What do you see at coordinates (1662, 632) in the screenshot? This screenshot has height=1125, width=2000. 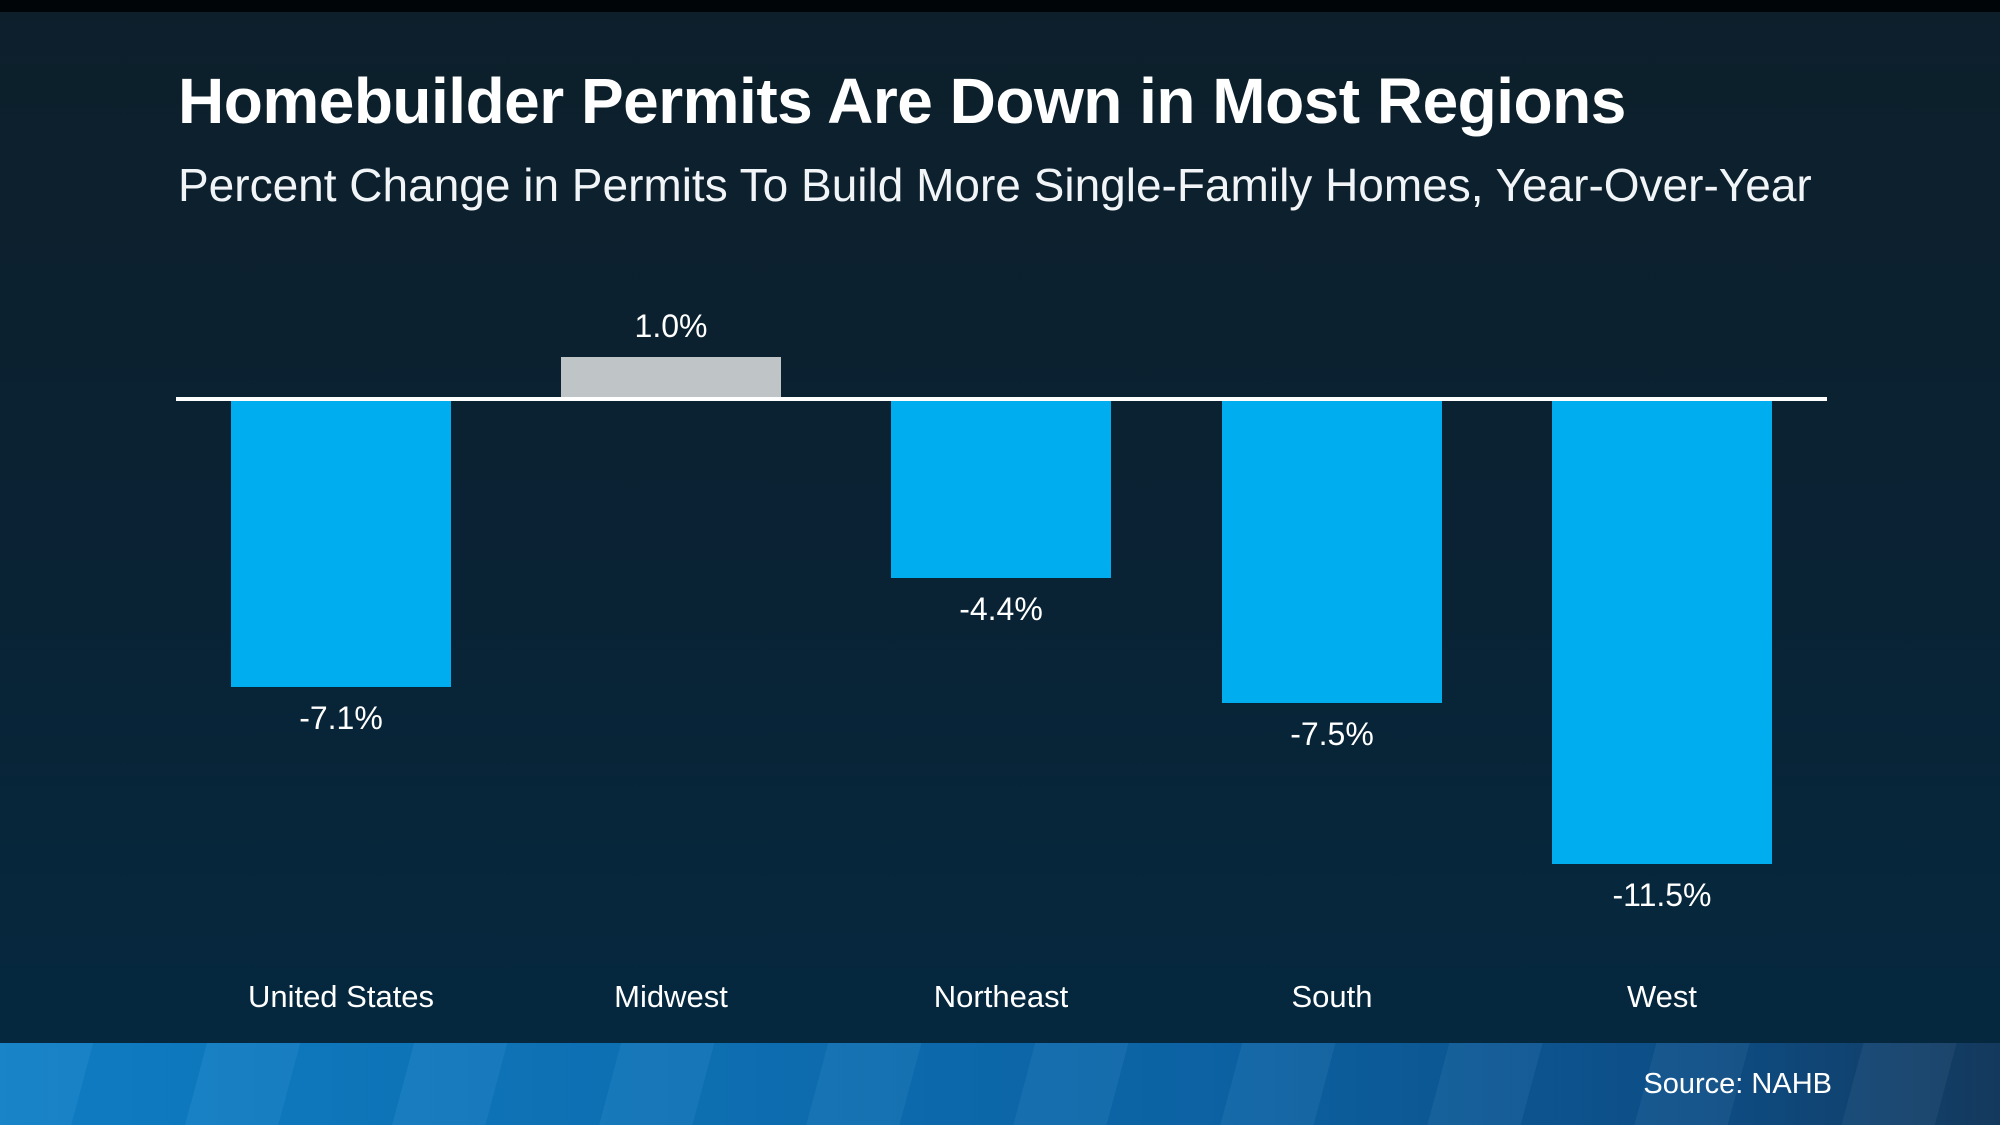 I see `bar-west` at bounding box center [1662, 632].